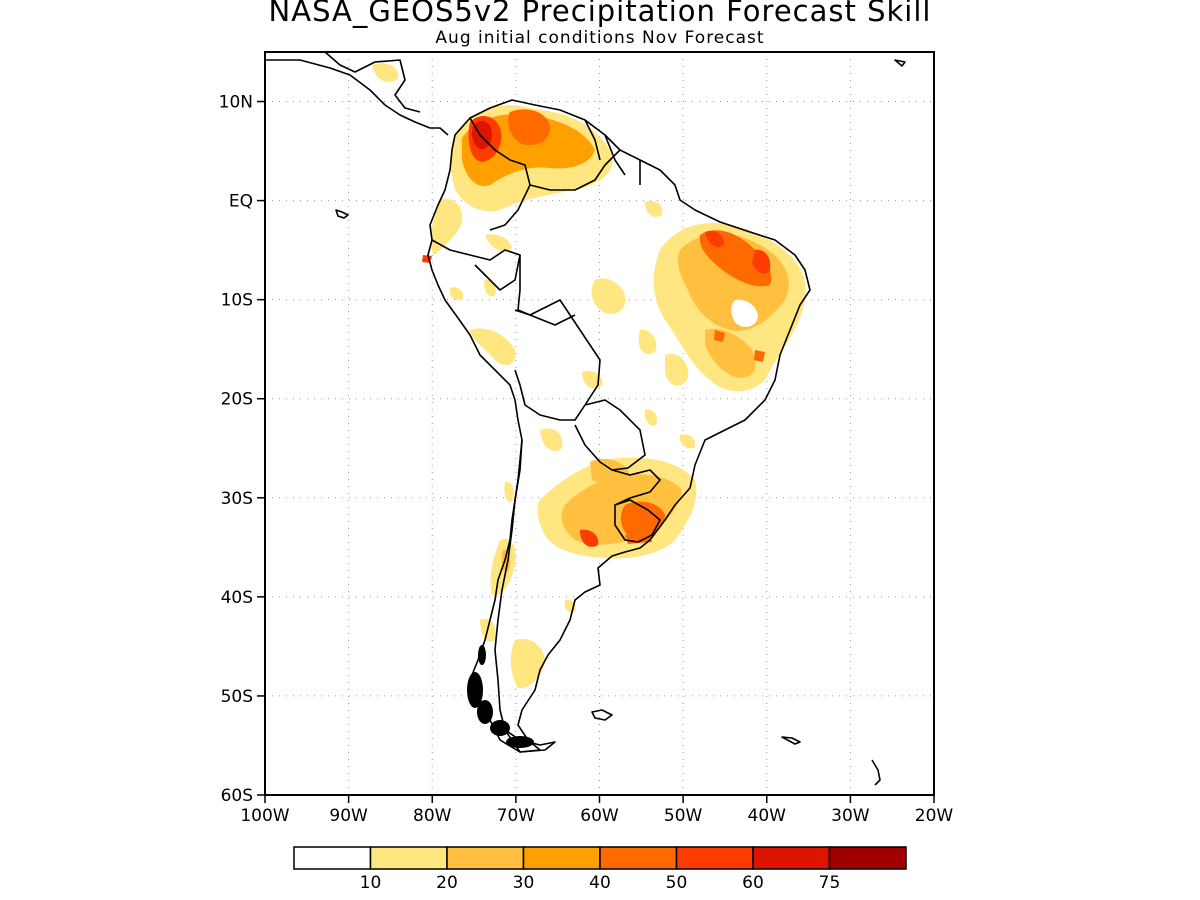 The image size is (1200, 900). I want to click on falklands, so click(602, 715).